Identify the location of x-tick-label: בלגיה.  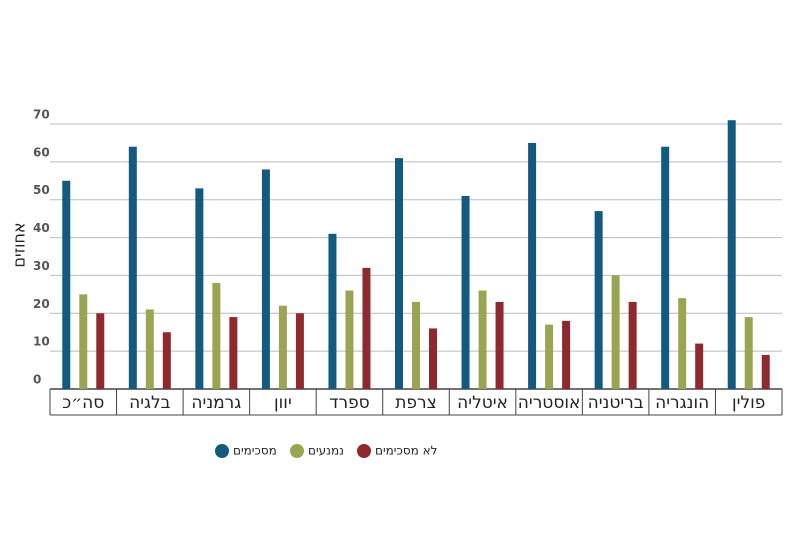
(150, 403).